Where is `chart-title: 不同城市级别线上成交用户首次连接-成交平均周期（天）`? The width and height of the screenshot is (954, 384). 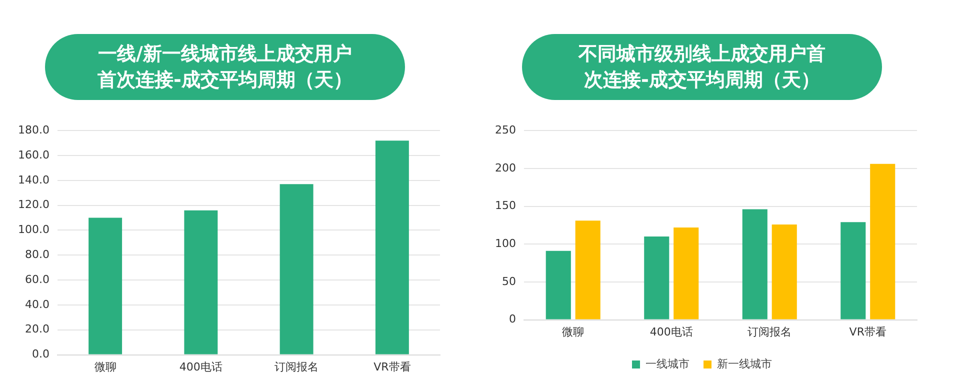 chart-title: 不同城市级别线上成交用户首次连接-成交平均周期（天） is located at coordinates (701, 67).